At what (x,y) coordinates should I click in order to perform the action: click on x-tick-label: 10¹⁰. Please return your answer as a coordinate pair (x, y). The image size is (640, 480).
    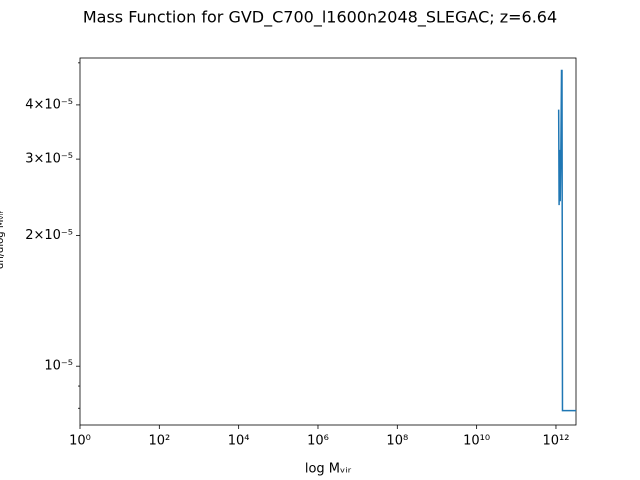
    Looking at the image, I should click on (476, 441).